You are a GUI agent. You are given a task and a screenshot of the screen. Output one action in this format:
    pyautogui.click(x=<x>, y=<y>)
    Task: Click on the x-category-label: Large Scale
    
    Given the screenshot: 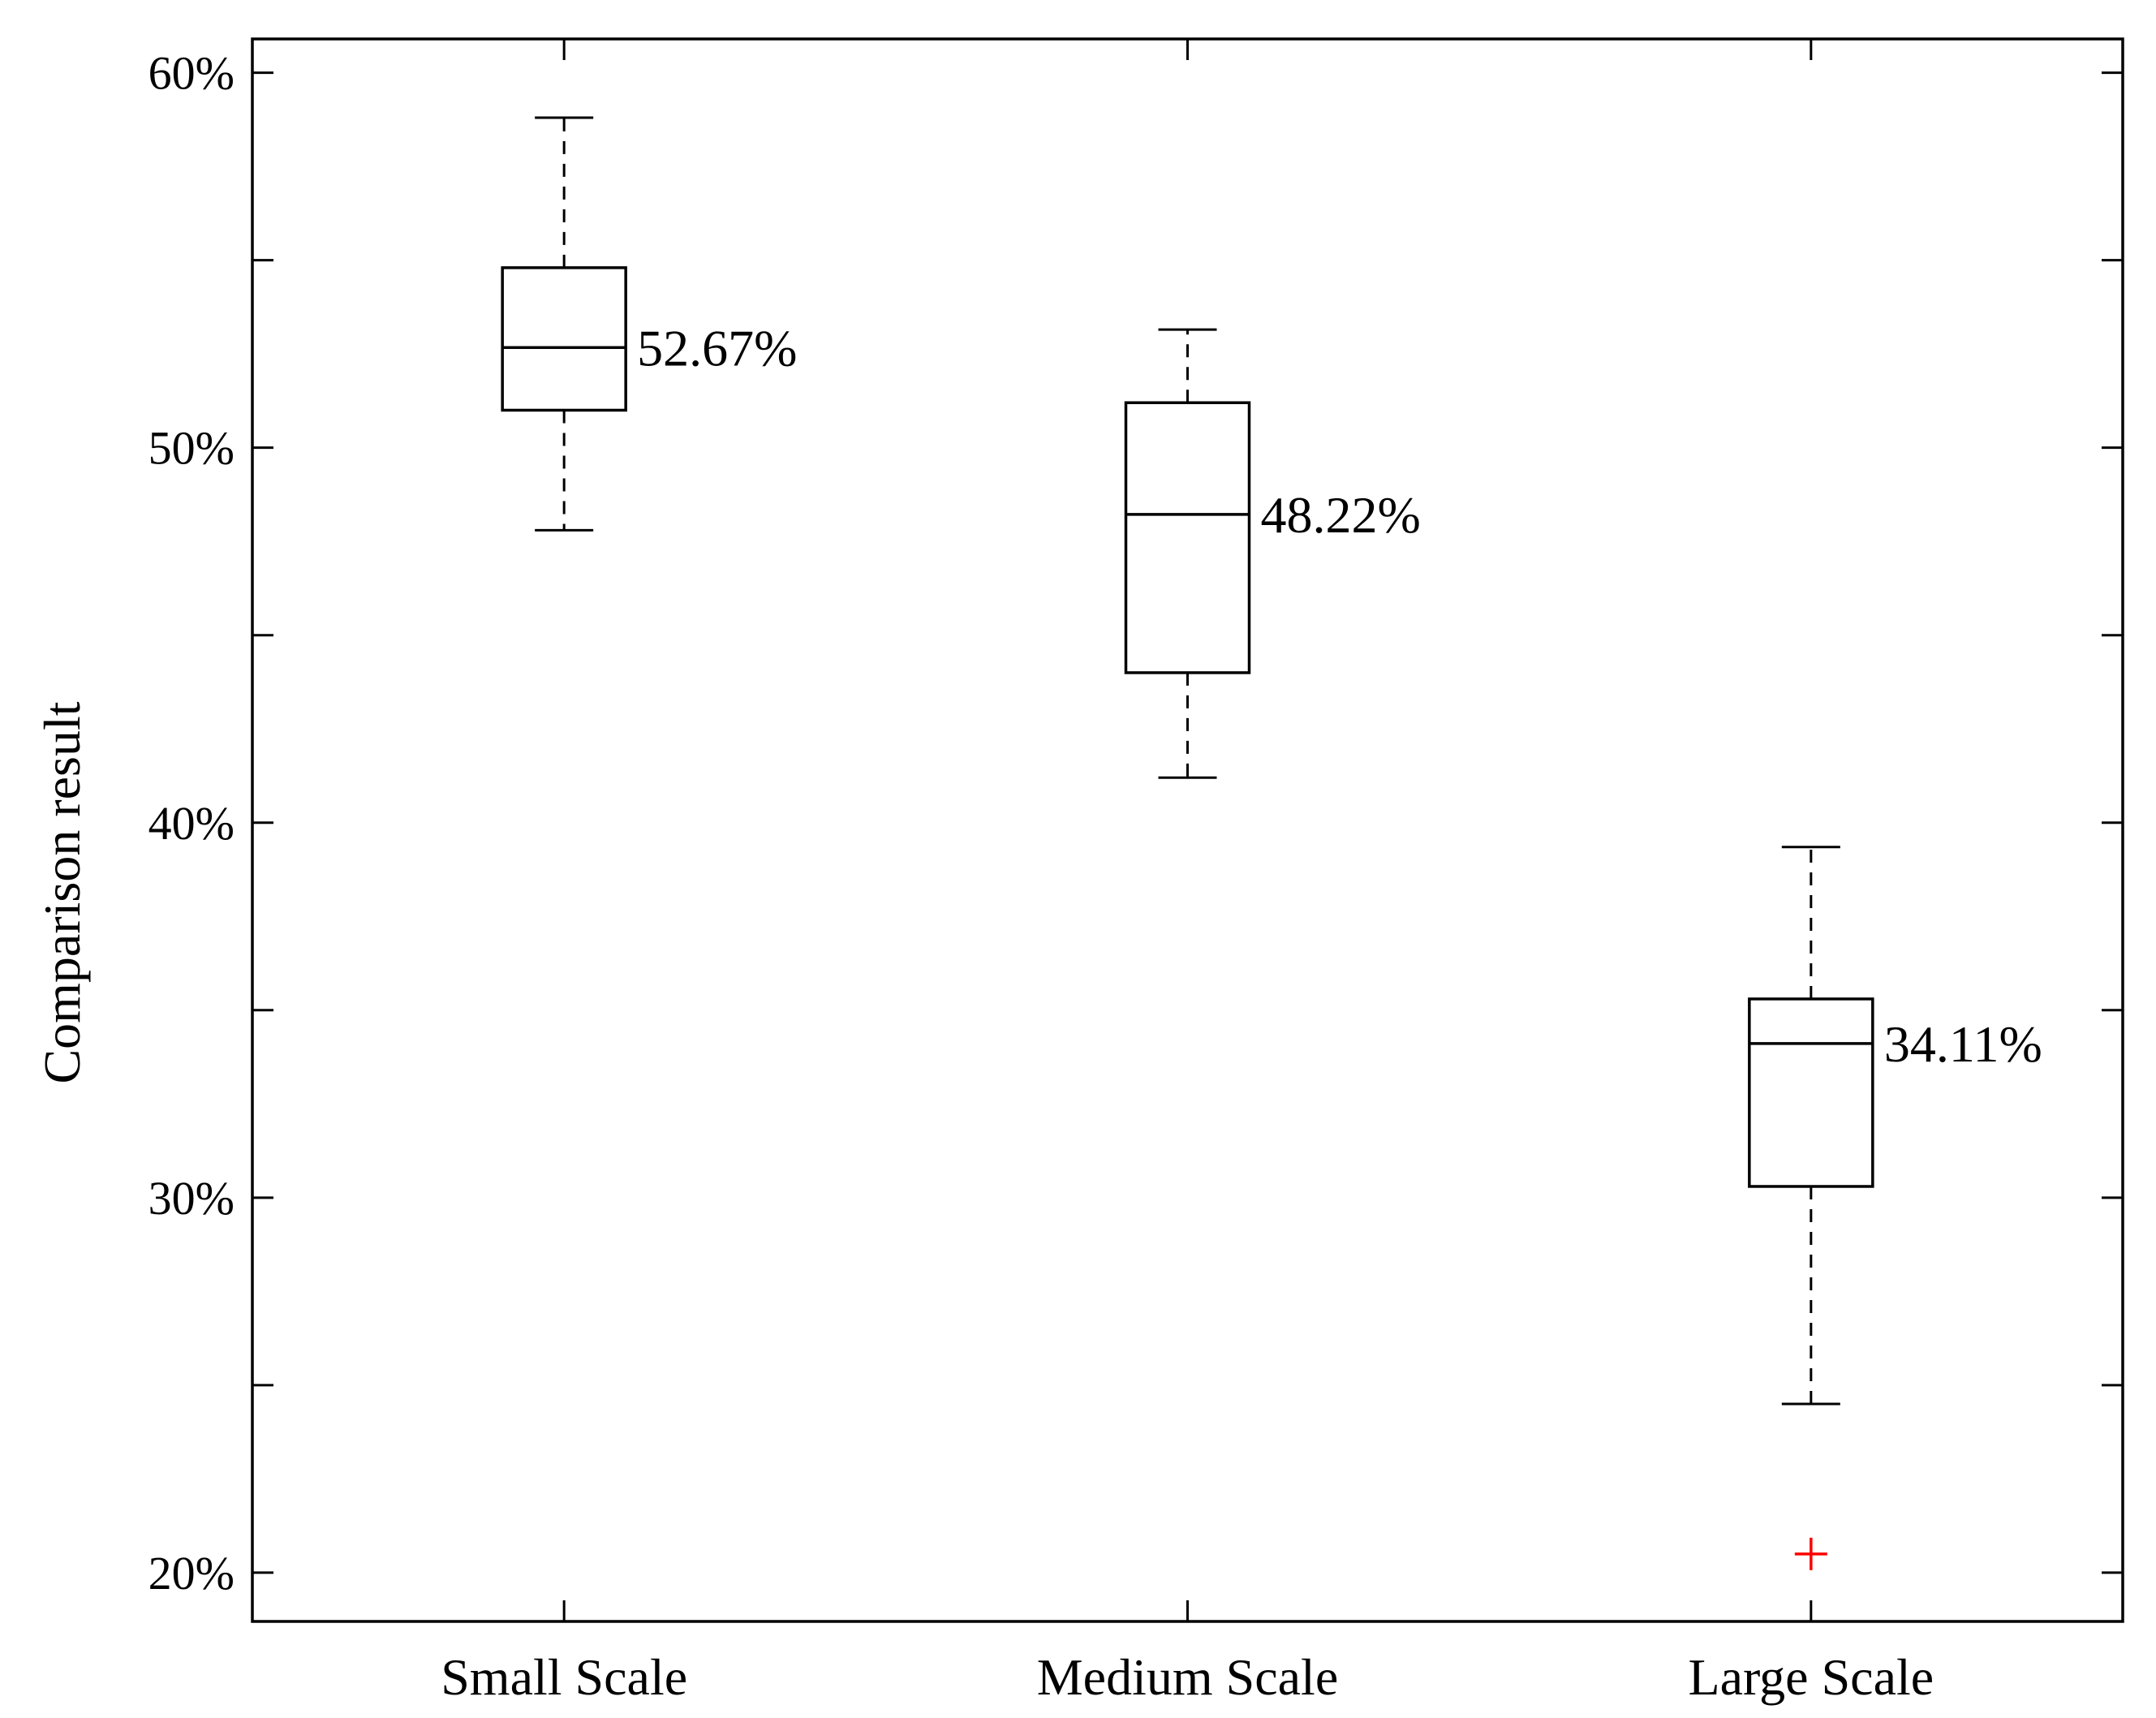 What is the action you would take?
    pyautogui.click(x=1811, y=1677)
    